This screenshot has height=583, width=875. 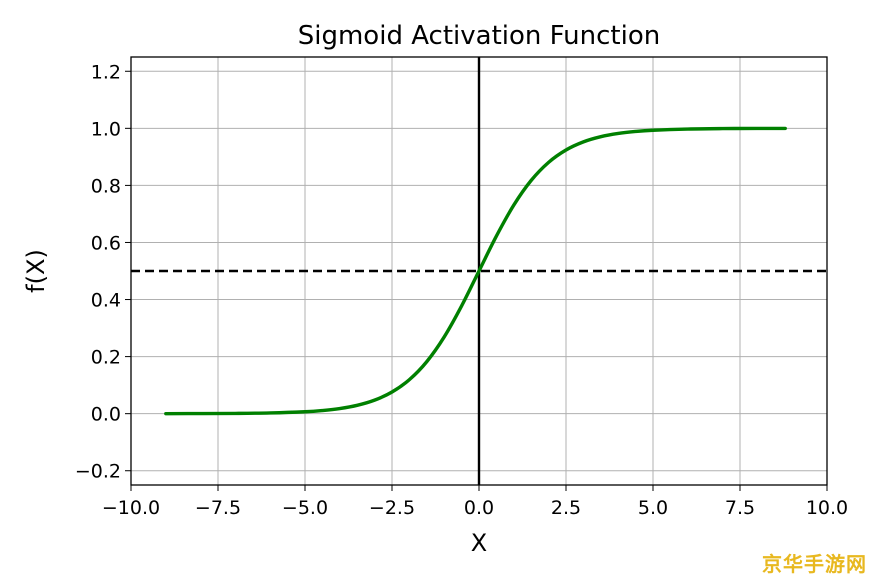 What do you see at coordinates (814, 564) in the screenshot?
I see `watermark-logo: 京华手游网` at bounding box center [814, 564].